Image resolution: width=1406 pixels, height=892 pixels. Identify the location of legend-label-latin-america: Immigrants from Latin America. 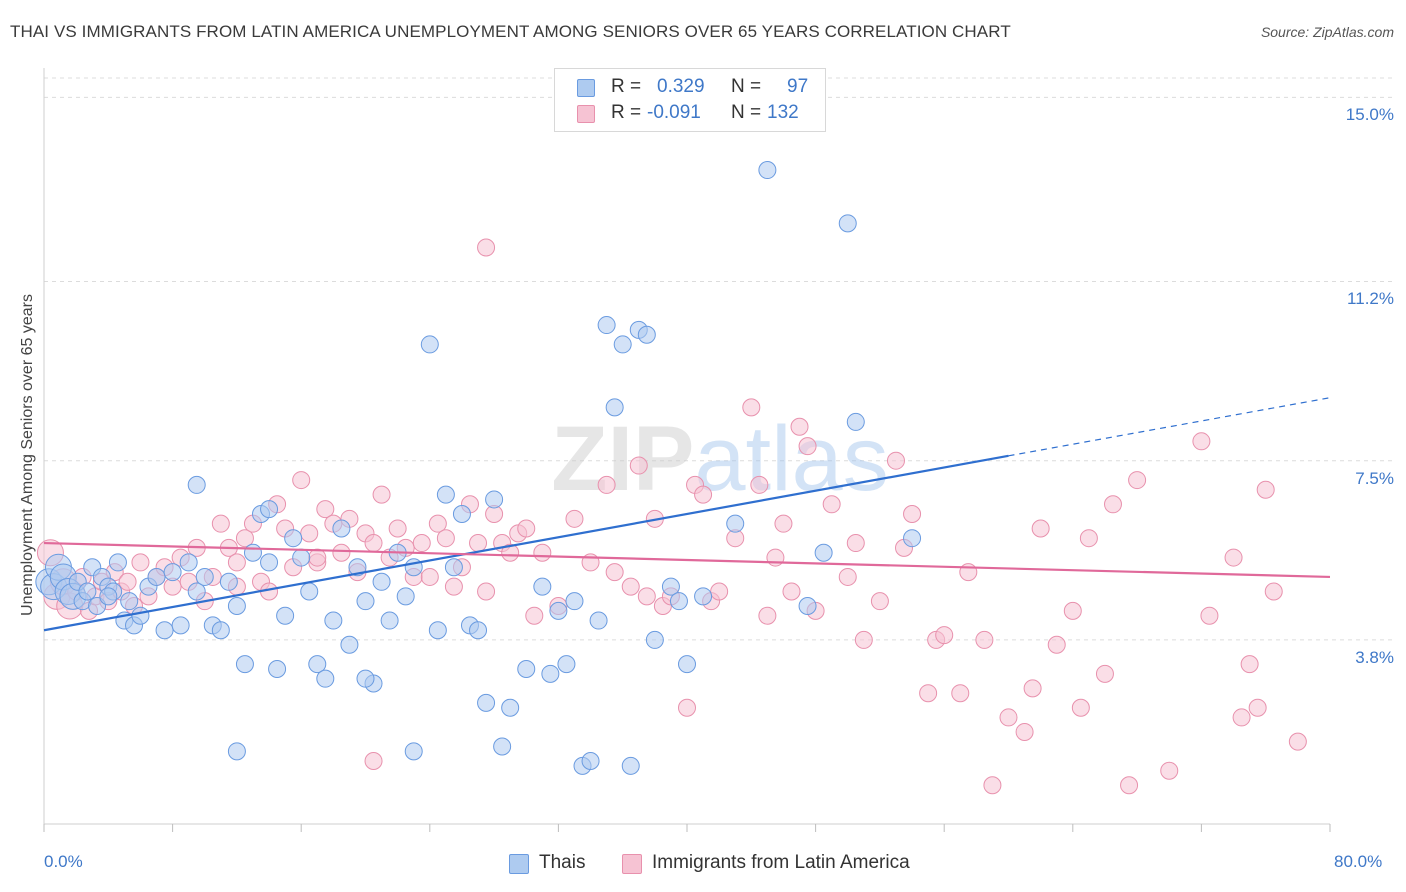
(781, 862).